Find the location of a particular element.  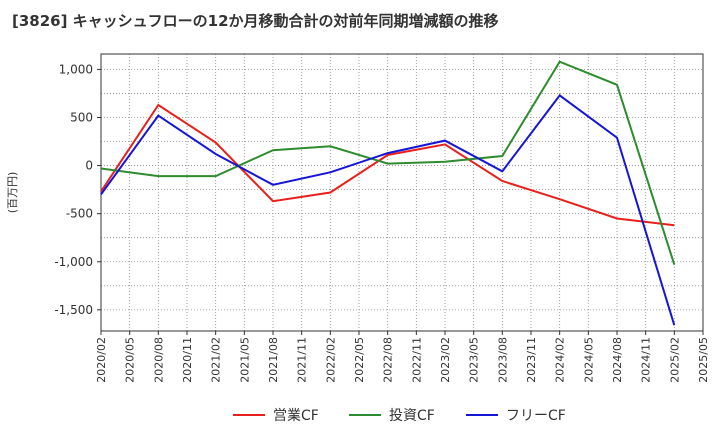

x-tick-label: 2022/02 is located at coordinates (330, 360).